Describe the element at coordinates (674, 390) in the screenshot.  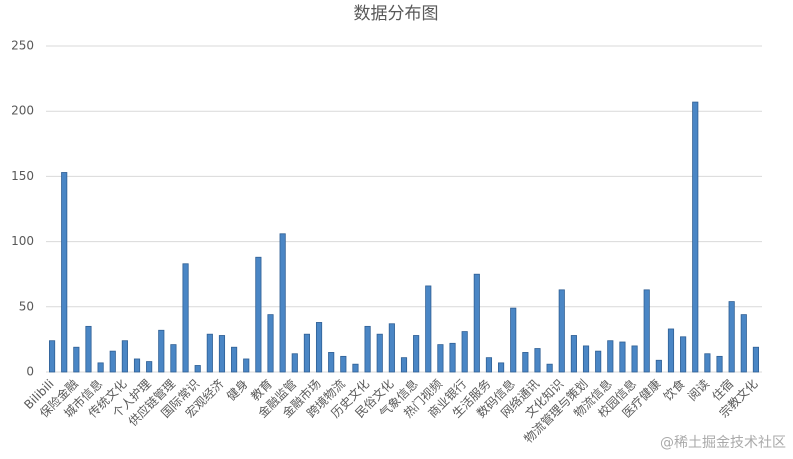
I see `x-tick-label: 饮食` at that location.